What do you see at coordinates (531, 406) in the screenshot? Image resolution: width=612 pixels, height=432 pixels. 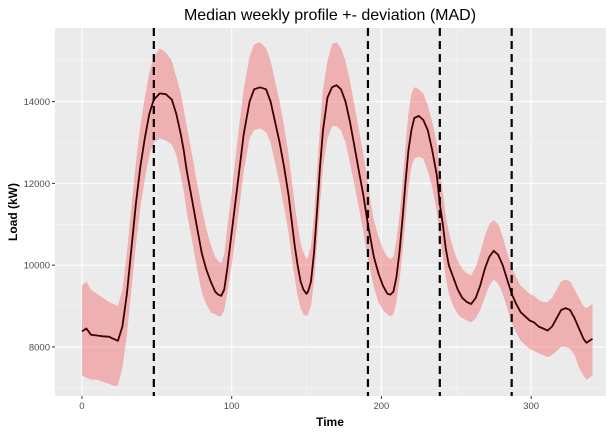 I see `x-tick-label: 300` at bounding box center [531, 406].